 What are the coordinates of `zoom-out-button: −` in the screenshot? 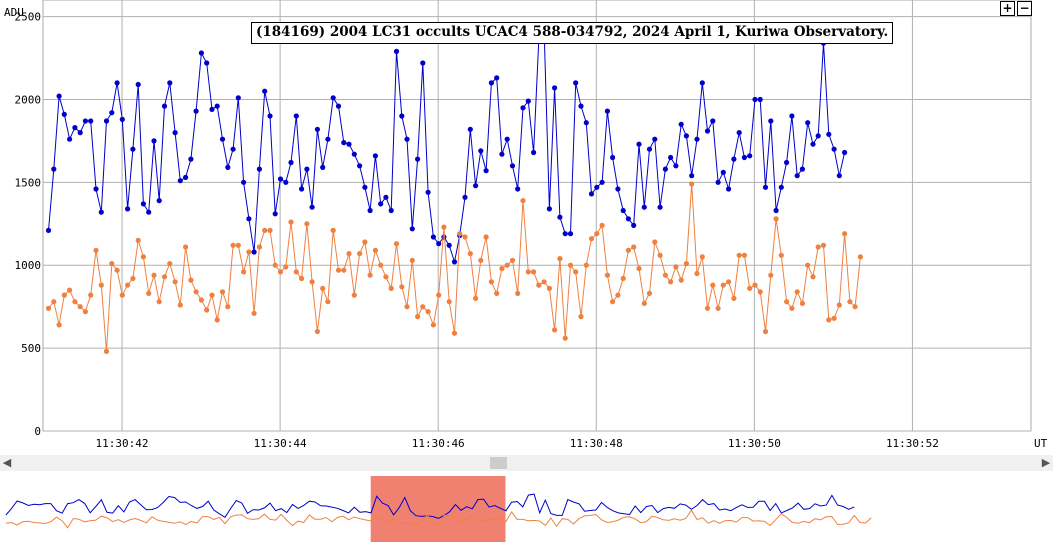 It's located at (1024, 8).